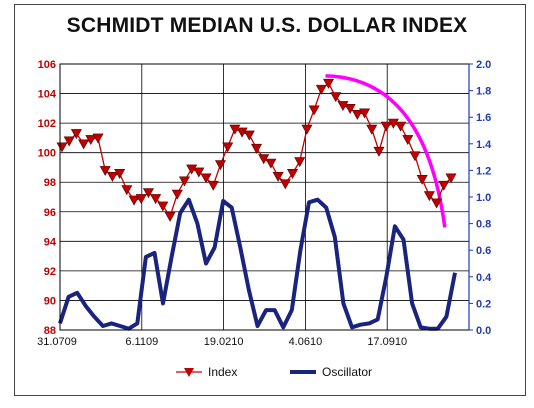 The width and height of the screenshot is (534, 408). I want to click on left-tick-label: 96, so click(50, 213).